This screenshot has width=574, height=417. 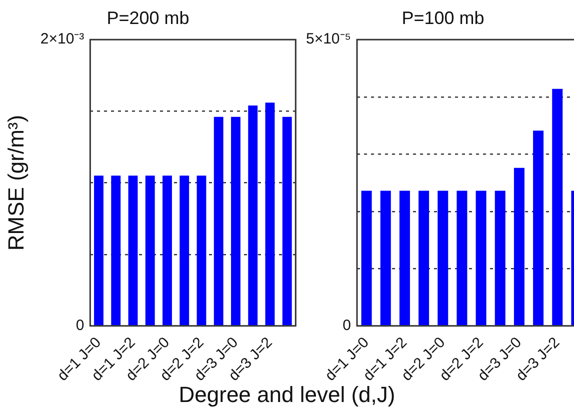 What do you see at coordinates (329, 39) in the screenshot?
I see `y-tick-label: 5×10⁻⁵` at bounding box center [329, 39].